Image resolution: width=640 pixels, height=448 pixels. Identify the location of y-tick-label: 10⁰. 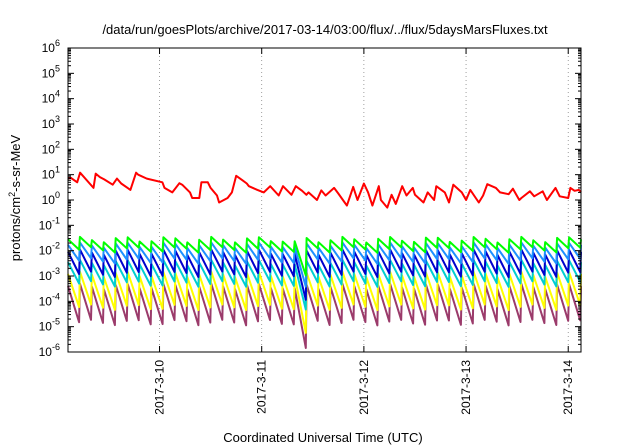
(51, 198).